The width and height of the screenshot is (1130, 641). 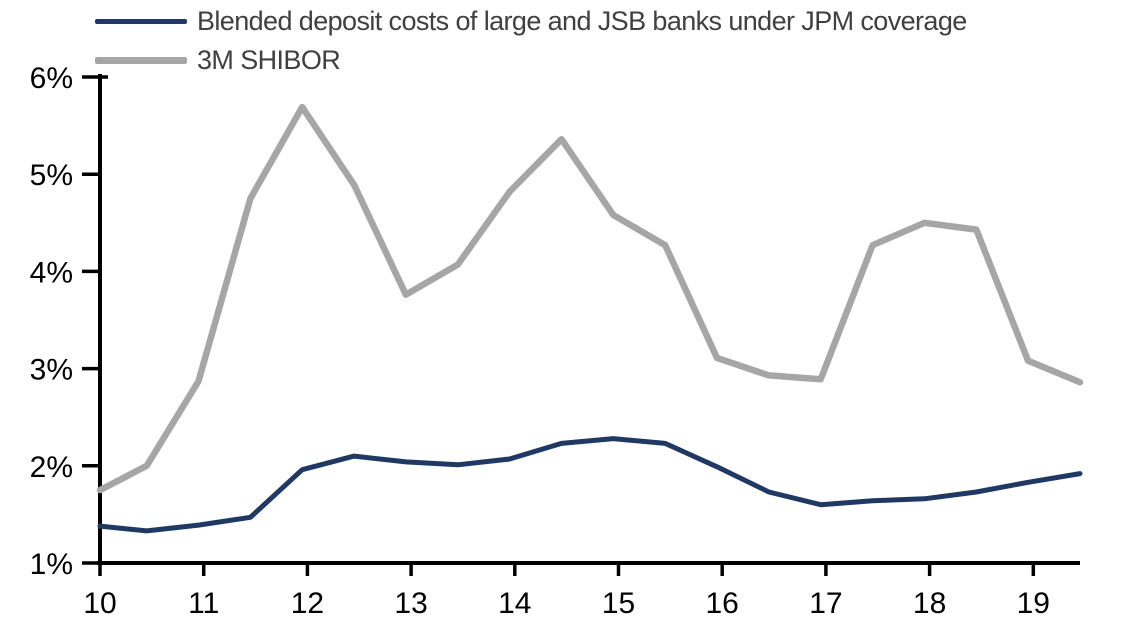 I want to click on y-tick-label: 4%, so click(x=51, y=272).